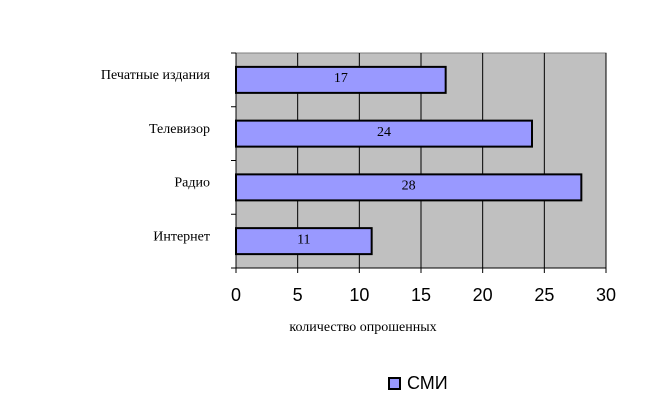 The image size is (648, 418). Describe the element at coordinates (298, 295) in the screenshot. I see `x-tick-label: 5` at that location.